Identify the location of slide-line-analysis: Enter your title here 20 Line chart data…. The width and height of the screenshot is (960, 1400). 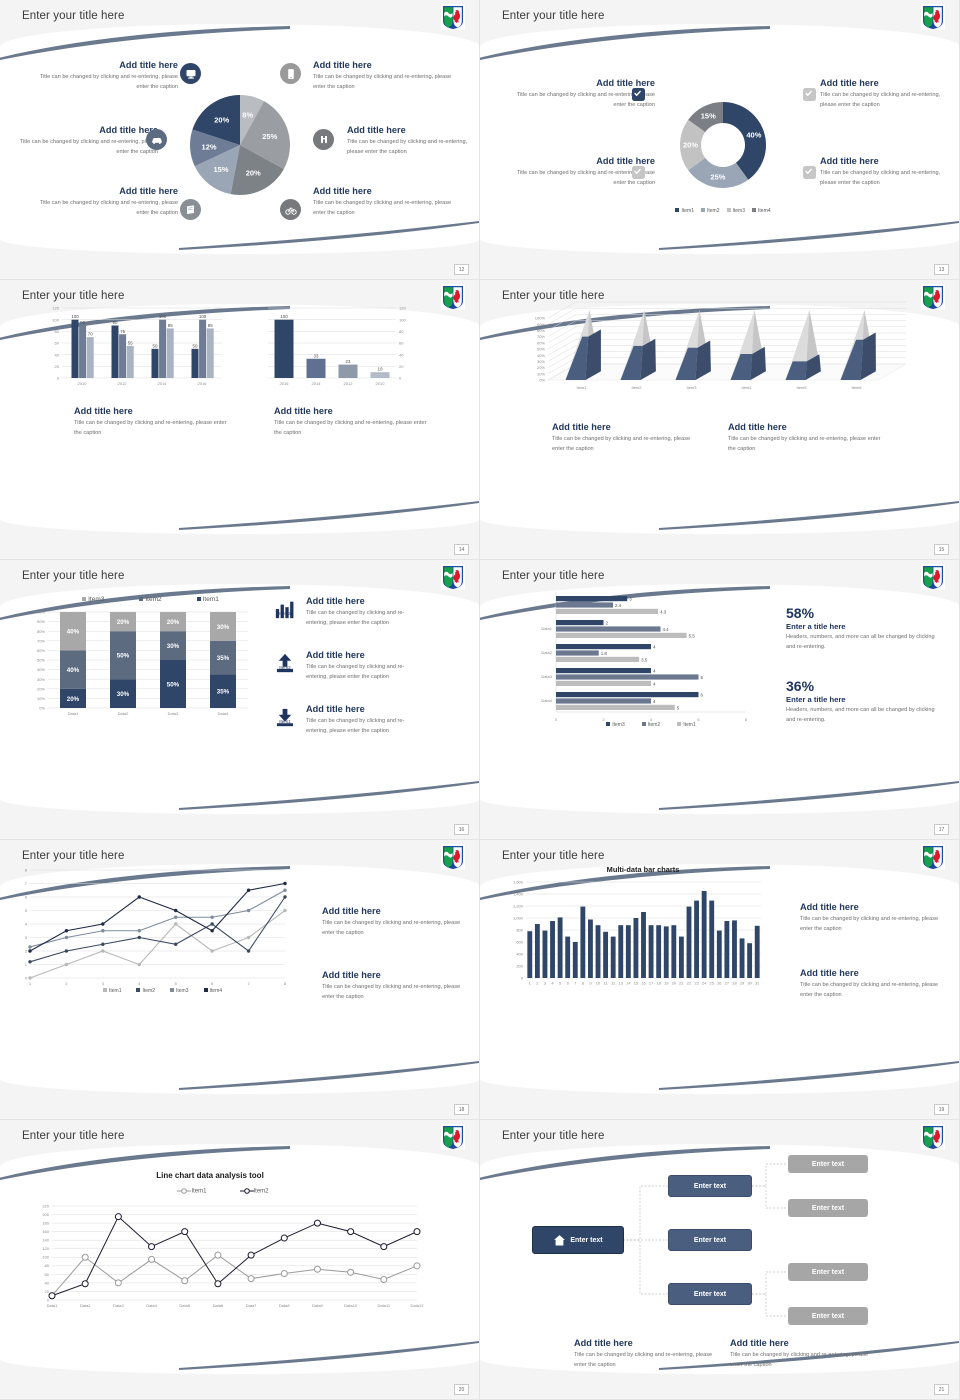
(240, 1260).